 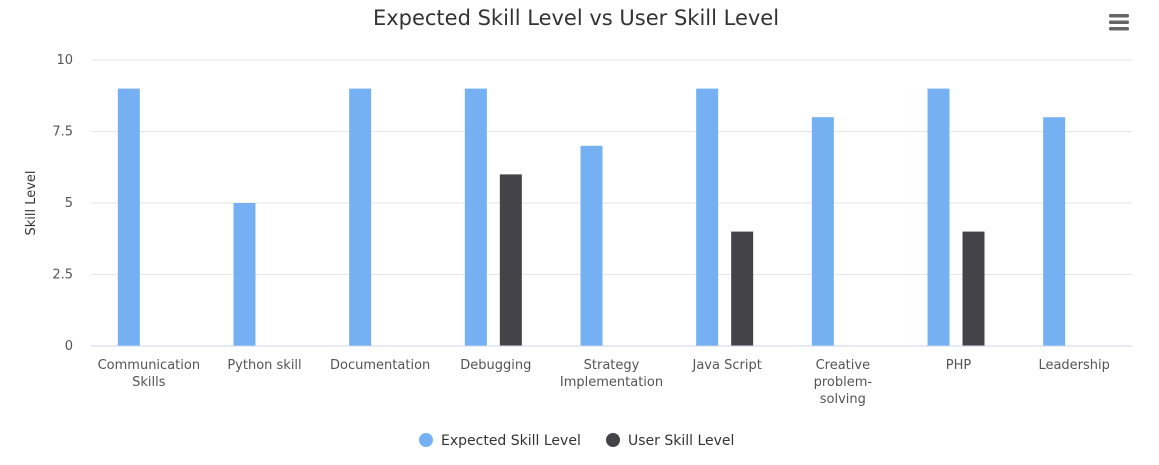 I want to click on legend-label: Expected Skill Level, so click(x=511, y=441).